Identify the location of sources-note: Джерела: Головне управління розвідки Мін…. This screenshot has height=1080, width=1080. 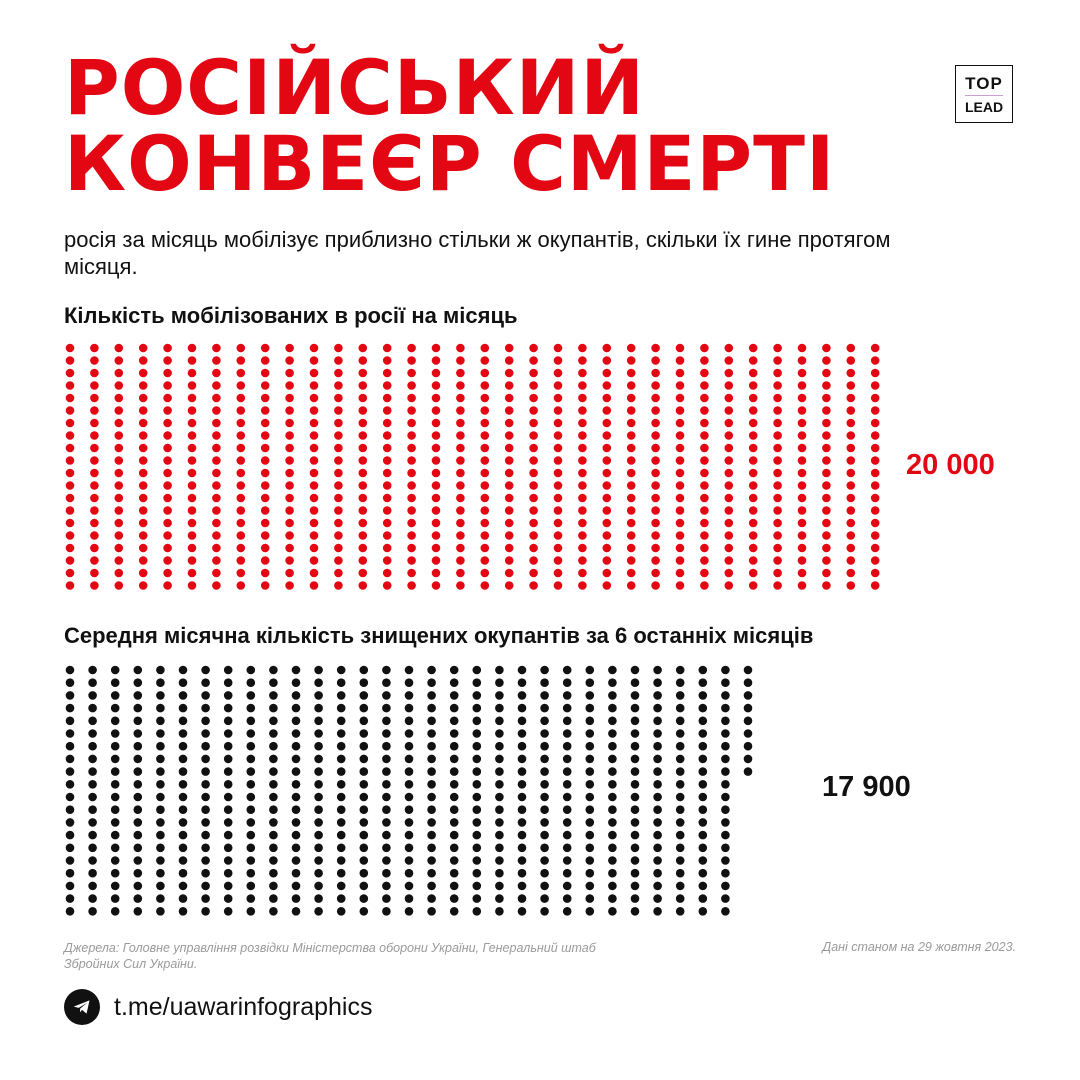
(330, 956).